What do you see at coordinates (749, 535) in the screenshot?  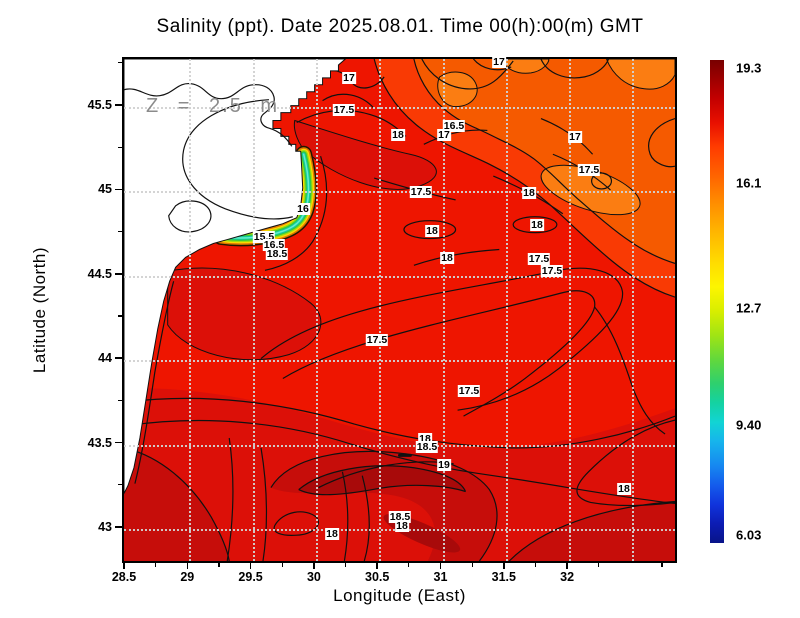 I see `colorbar-tick-label: 6.03` at bounding box center [749, 535].